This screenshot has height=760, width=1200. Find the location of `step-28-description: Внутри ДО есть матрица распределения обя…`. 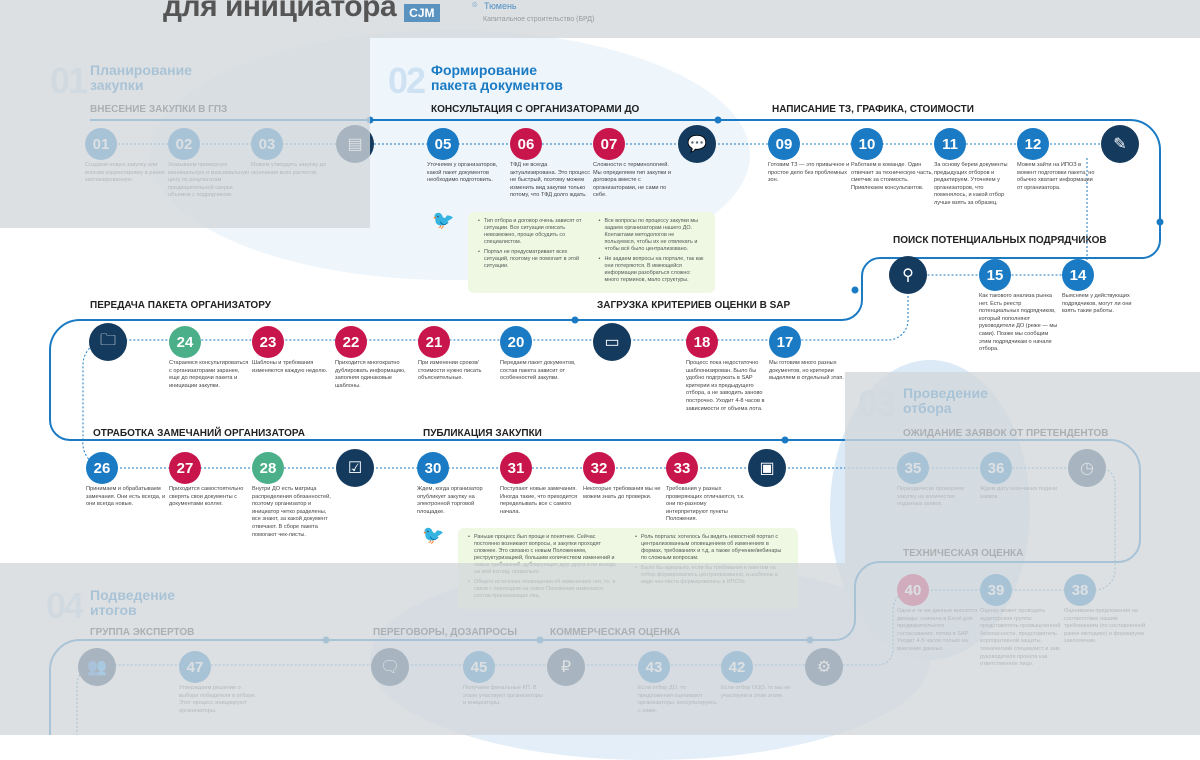

step-28-description: Внутри ДО есть матрица распределения обя… is located at coordinates (291, 512).